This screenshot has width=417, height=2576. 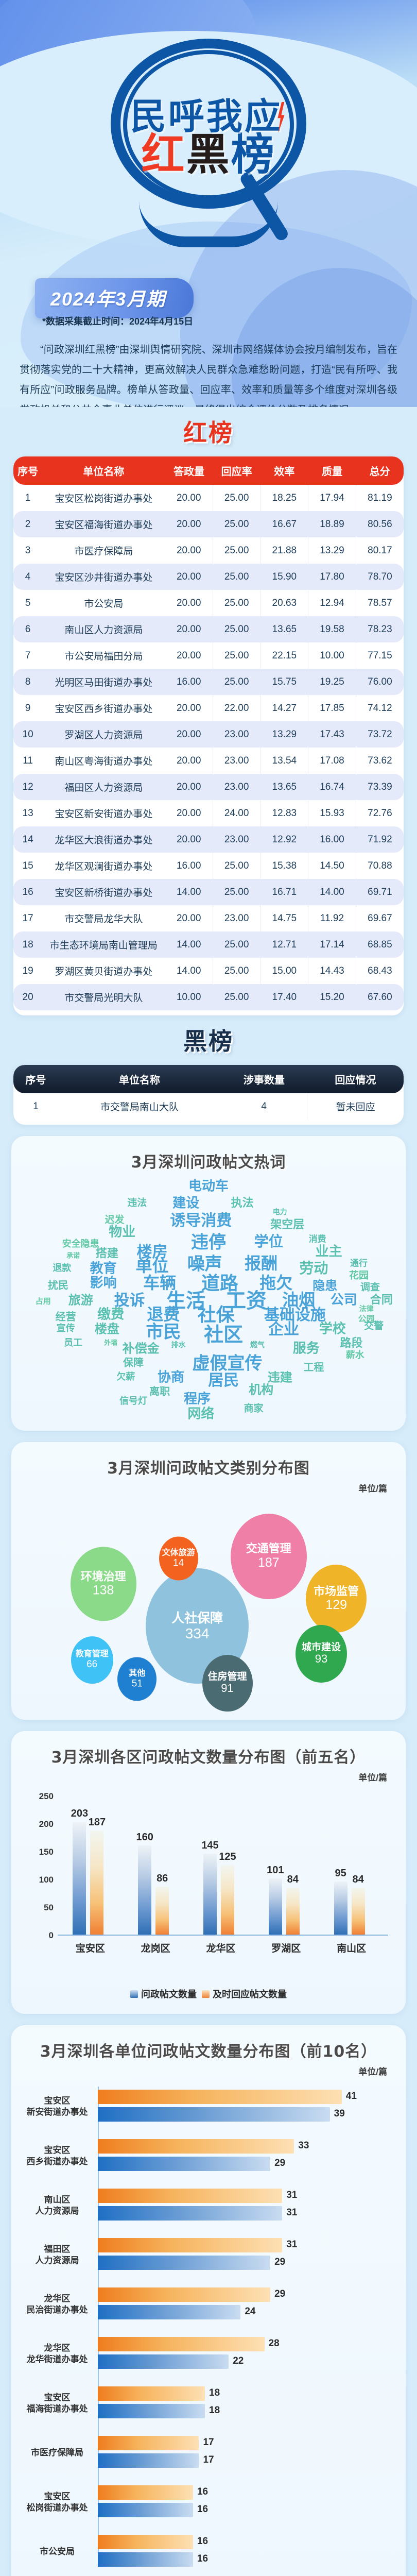 What do you see at coordinates (284, 603) in the screenshot?
I see `table-cell: 20.63` at bounding box center [284, 603].